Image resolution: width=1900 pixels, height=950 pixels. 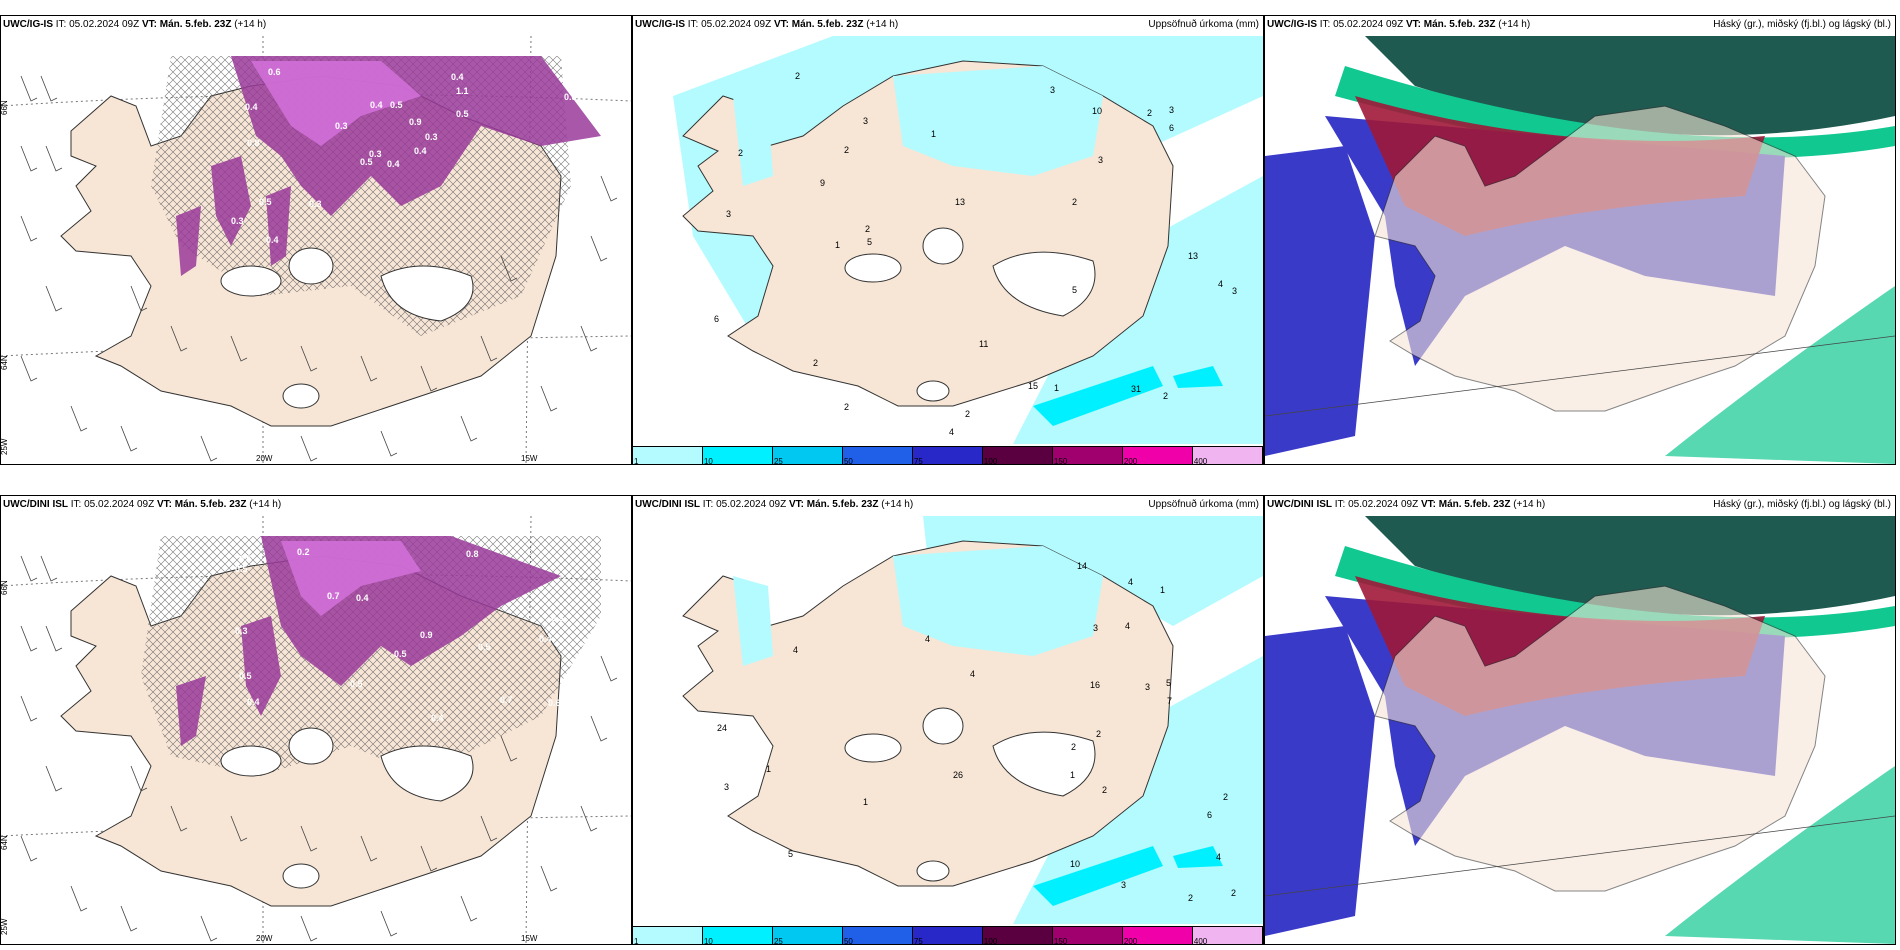 I want to click on value-label: 7, so click(x=1169, y=701).